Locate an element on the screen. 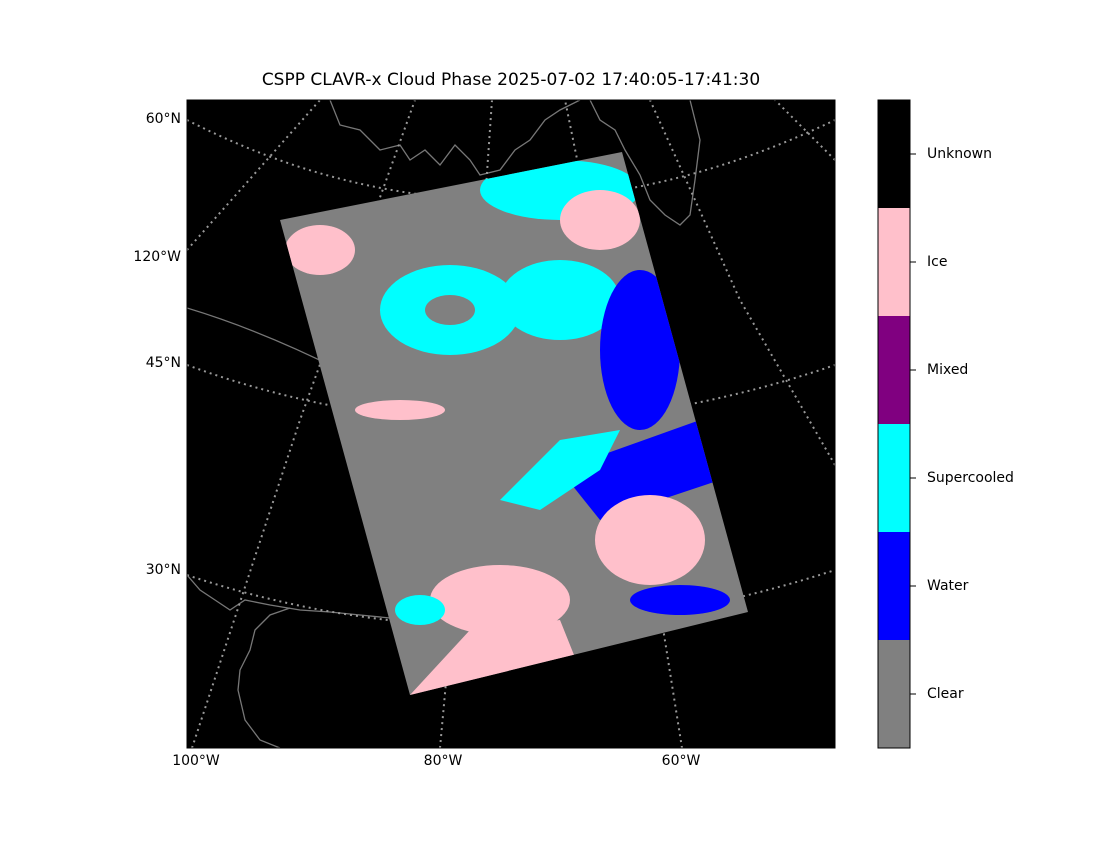  lat-label: 60°N is located at coordinates (163, 119).